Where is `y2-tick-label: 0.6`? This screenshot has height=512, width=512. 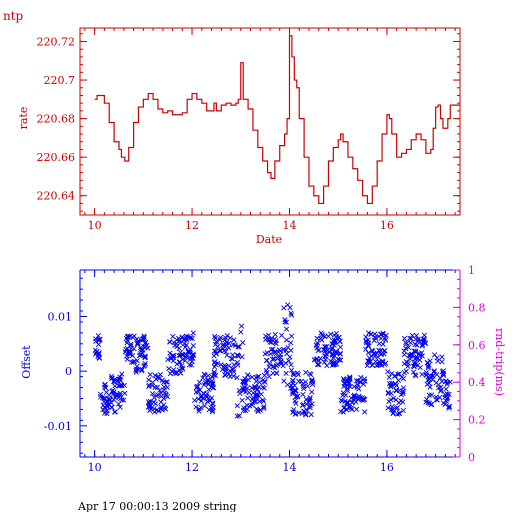
y2-tick-label: 0.6 is located at coordinates (477, 345).